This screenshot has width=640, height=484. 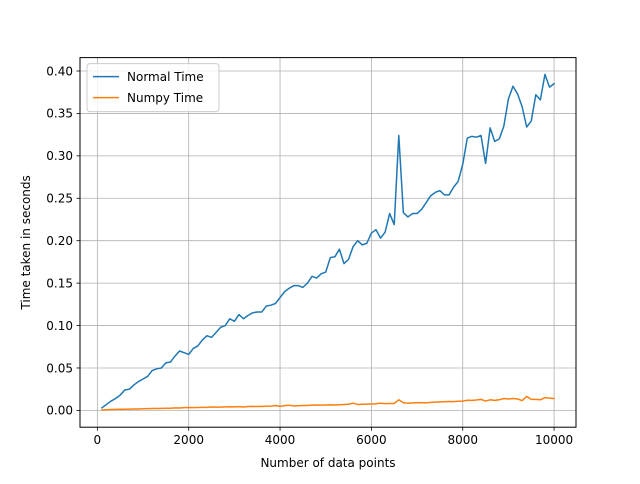 I want to click on x-tick-label: 6000, so click(x=371, y=440).